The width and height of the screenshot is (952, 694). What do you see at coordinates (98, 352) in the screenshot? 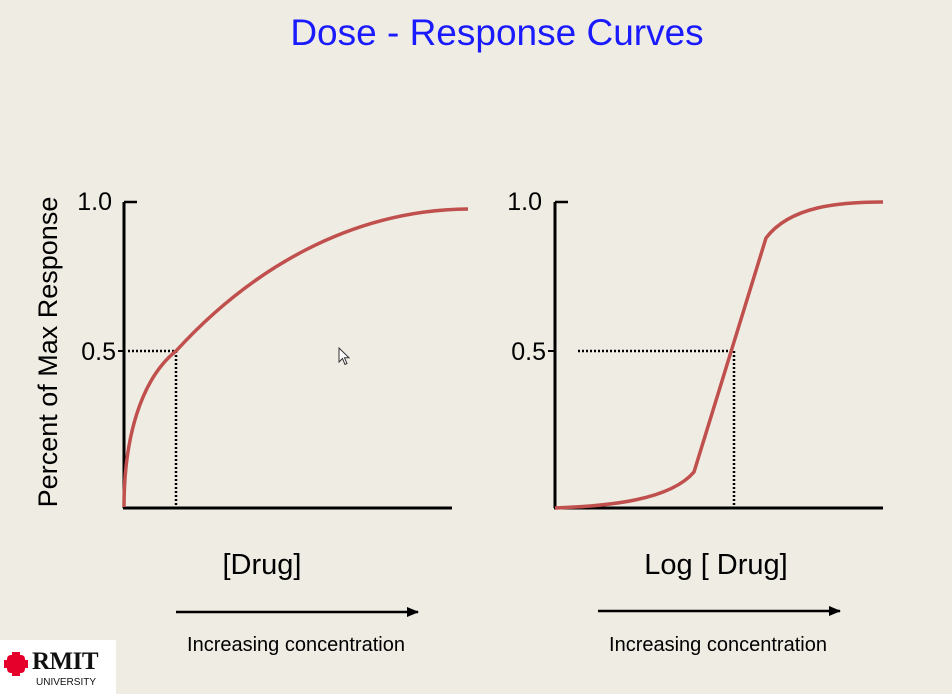
I see `chart1-ytick-label-05: 0.5` at bounding box center [98, 352].